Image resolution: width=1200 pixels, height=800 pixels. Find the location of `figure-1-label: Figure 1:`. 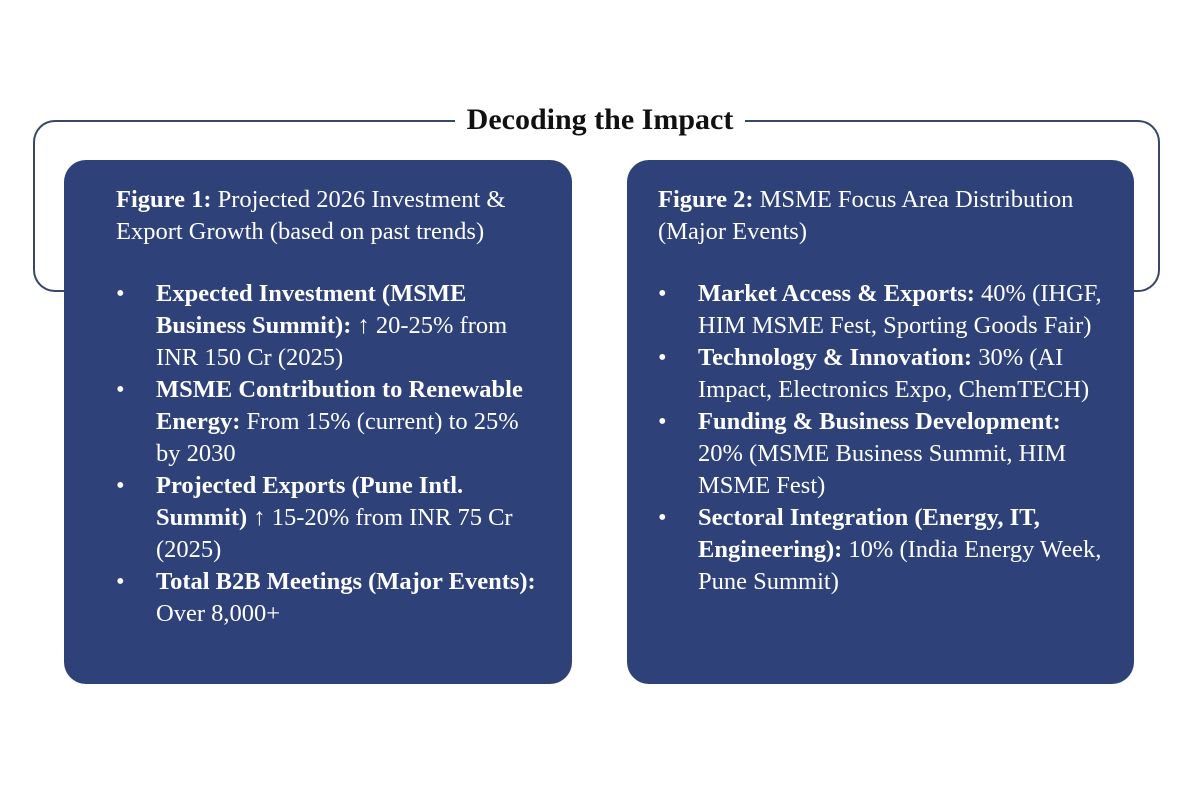

figure-1-label: Figure 1: is located at coordinates (164, 199).